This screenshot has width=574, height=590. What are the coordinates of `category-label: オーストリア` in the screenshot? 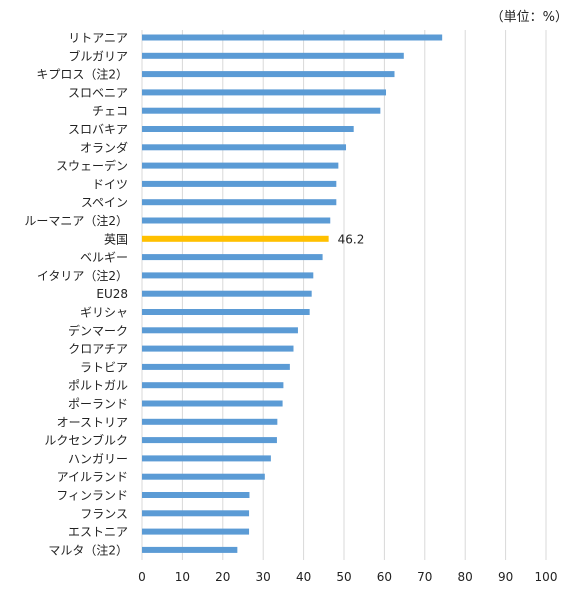 It's located at (92, 422).